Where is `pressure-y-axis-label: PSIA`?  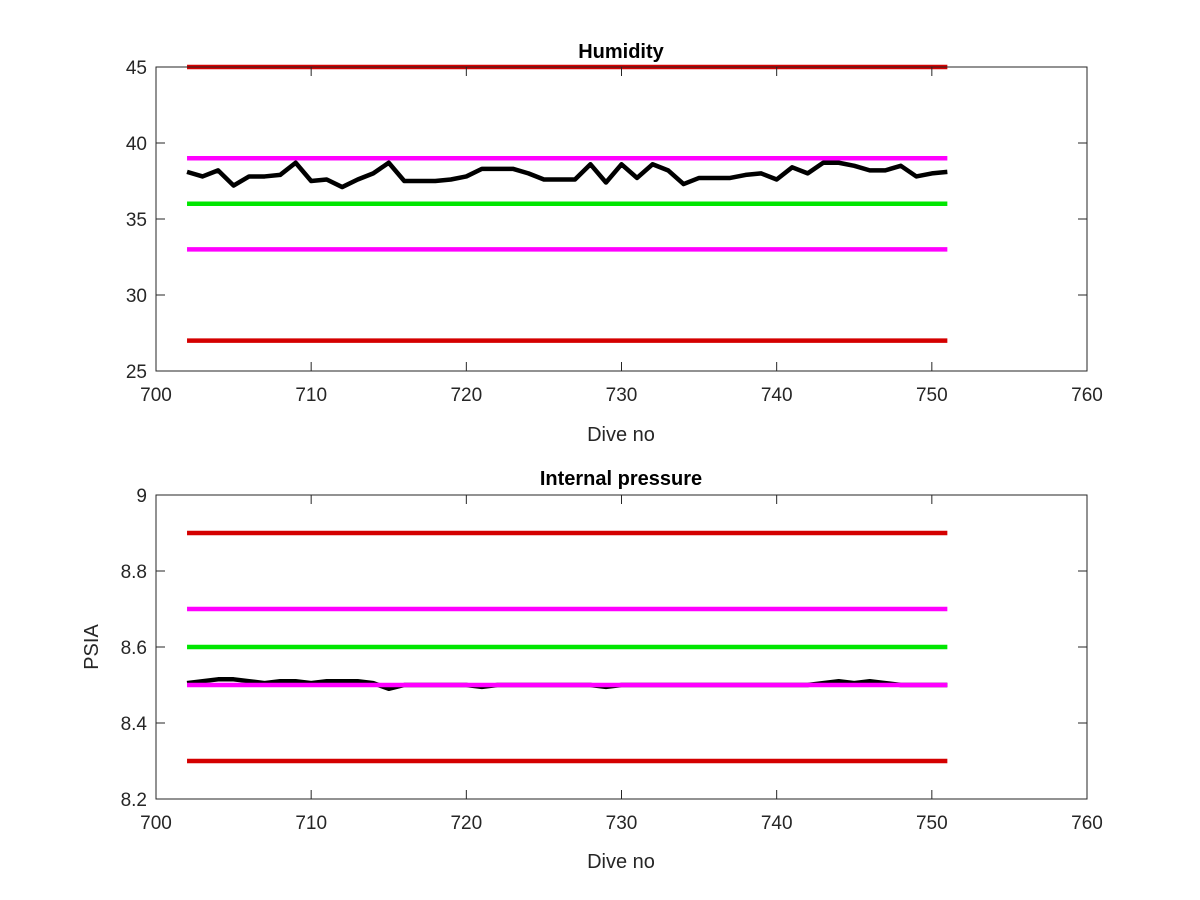 pressure-y-axis-label: PSIA is located at coordinates (92, 647).